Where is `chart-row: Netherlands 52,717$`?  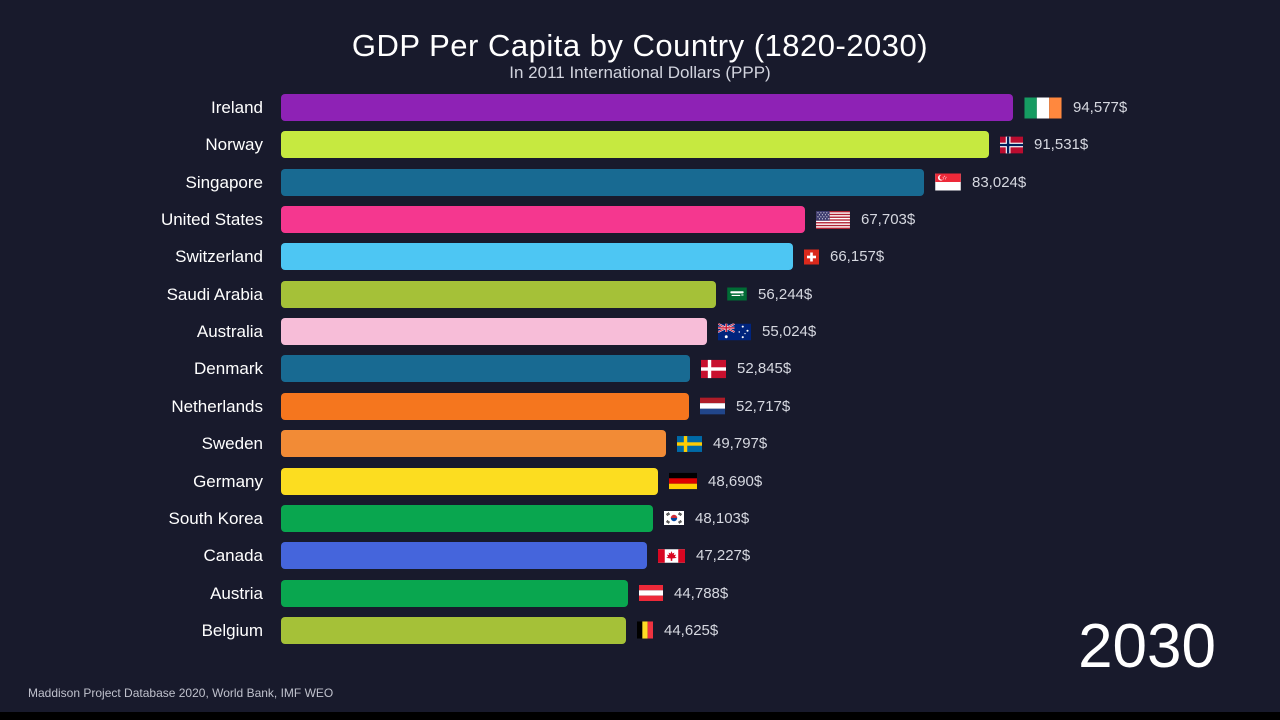 chart-row: Netherlands 52,717$ is located at coordinates (640, 406).